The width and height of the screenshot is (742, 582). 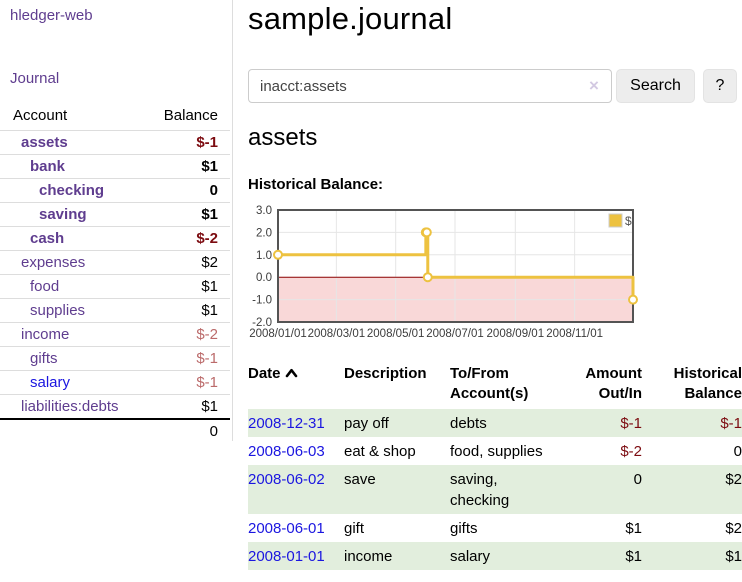 I want to click on account-balance: $2, so click(x=209, y=262).